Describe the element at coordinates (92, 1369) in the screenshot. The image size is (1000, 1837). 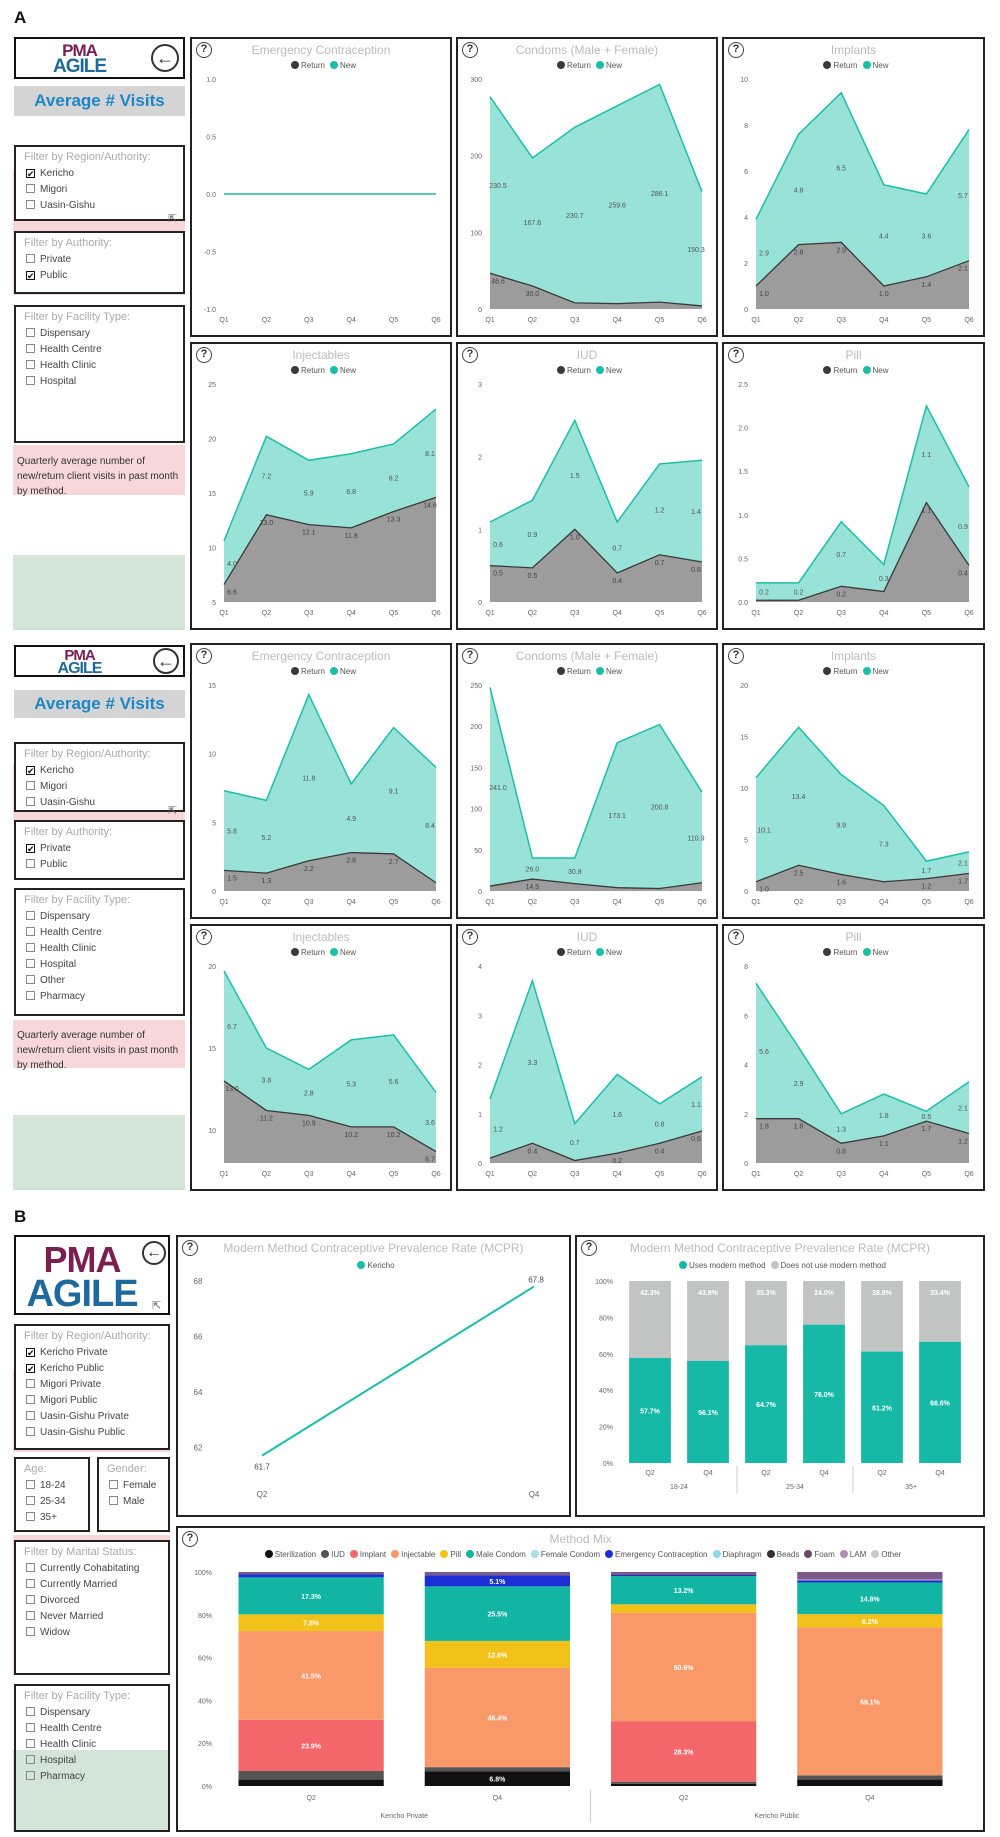
I see `filter-option: ✔ Kericho Public` at that location.